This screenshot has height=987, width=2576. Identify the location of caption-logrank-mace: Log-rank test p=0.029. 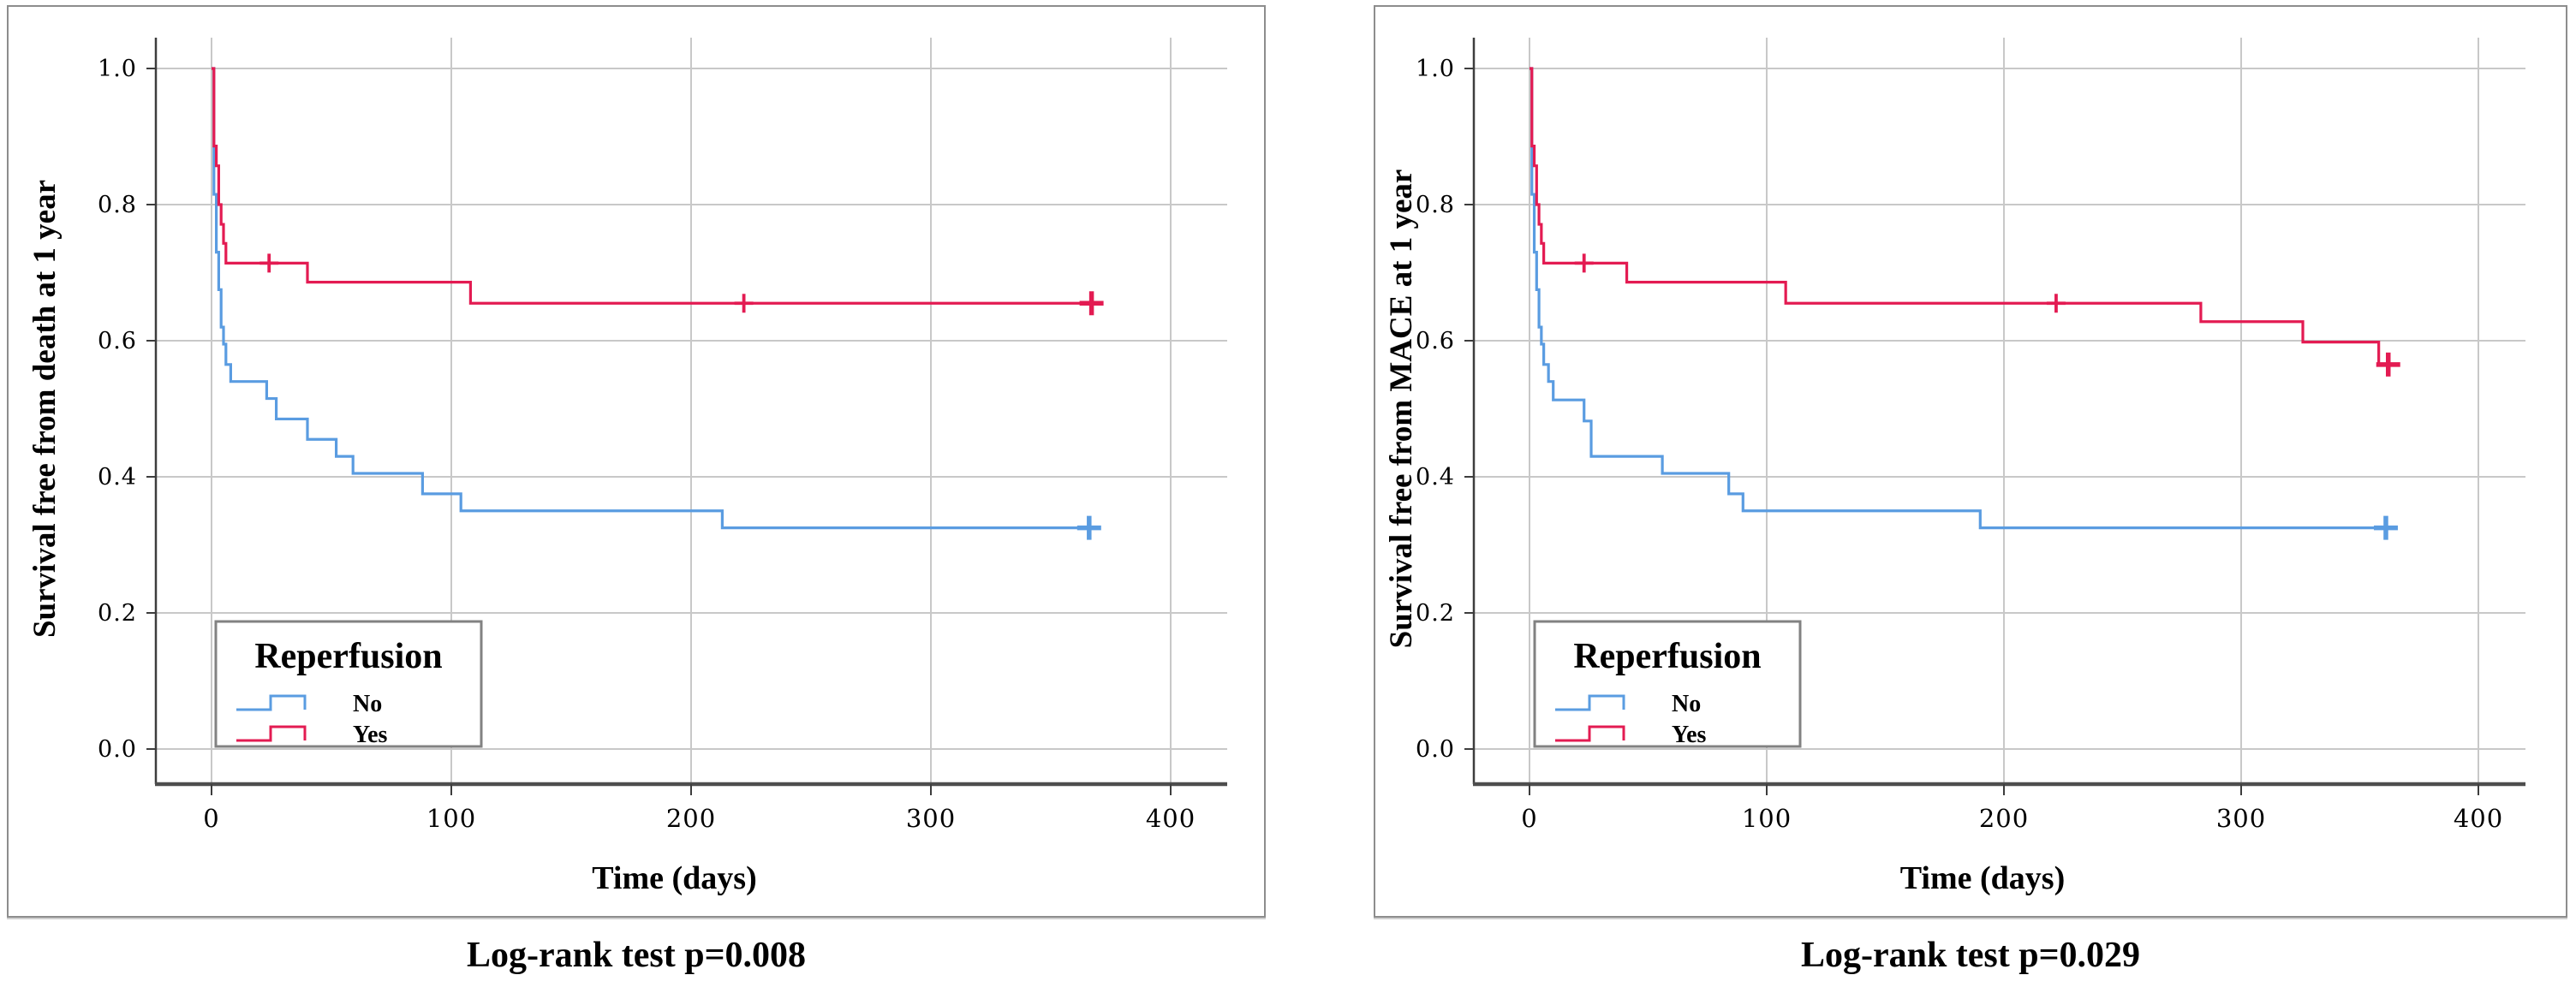
(1971, 955).